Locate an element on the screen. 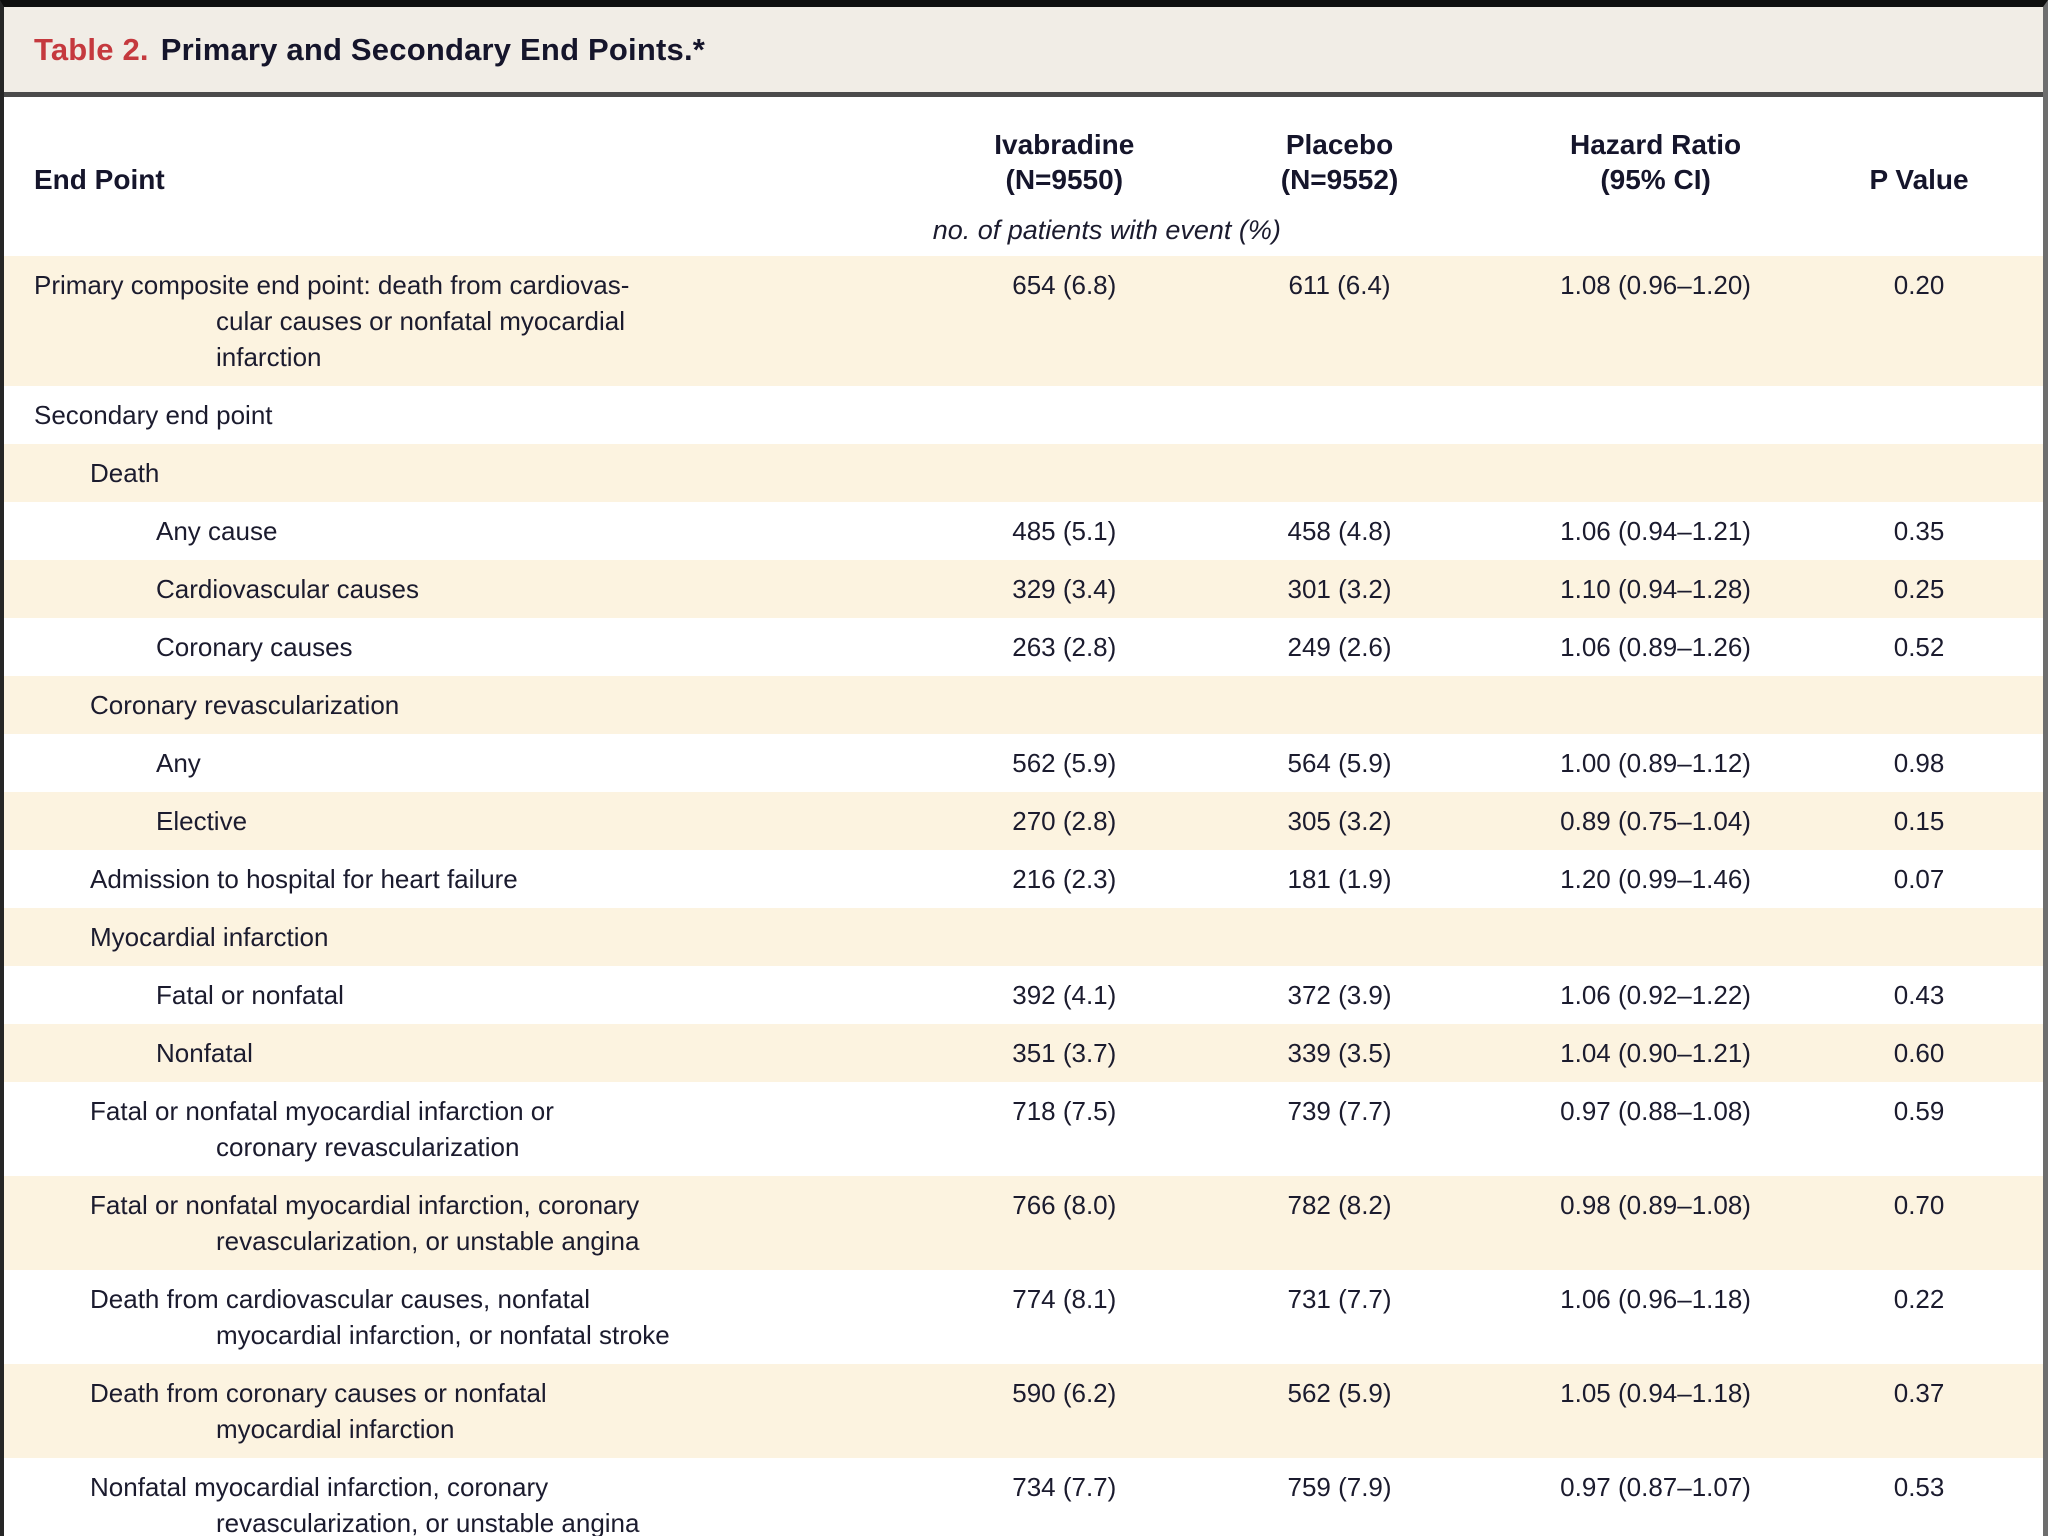  endpoint-cell: Cardiovascular causes is located at coordinates (288, 589).